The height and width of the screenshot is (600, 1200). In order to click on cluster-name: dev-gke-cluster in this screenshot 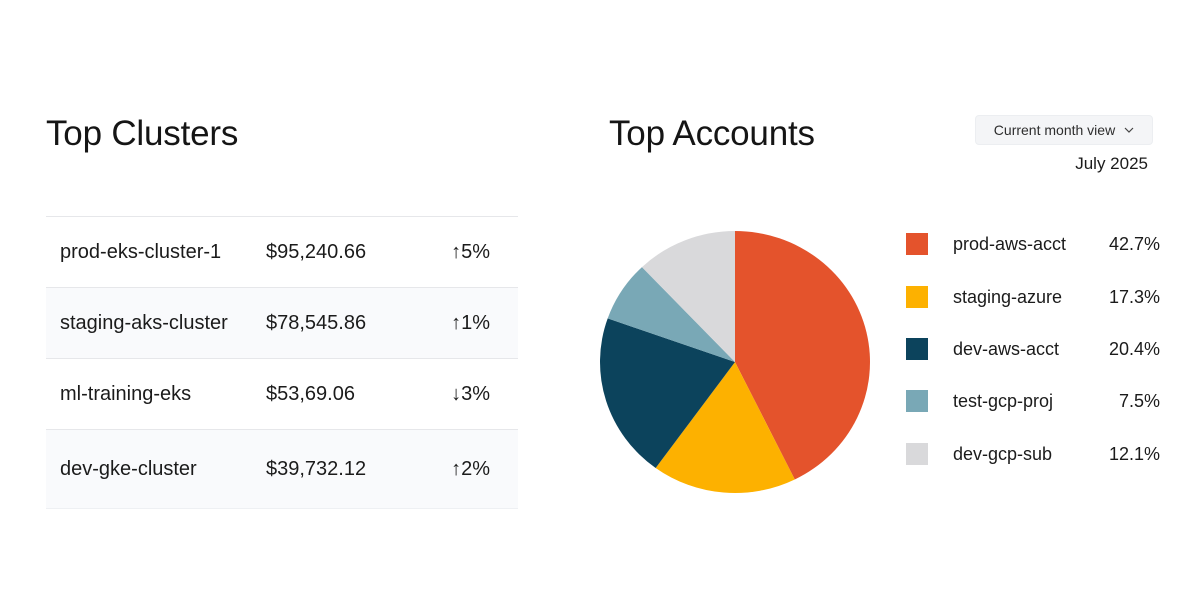, I will do `click(128, 468)`.